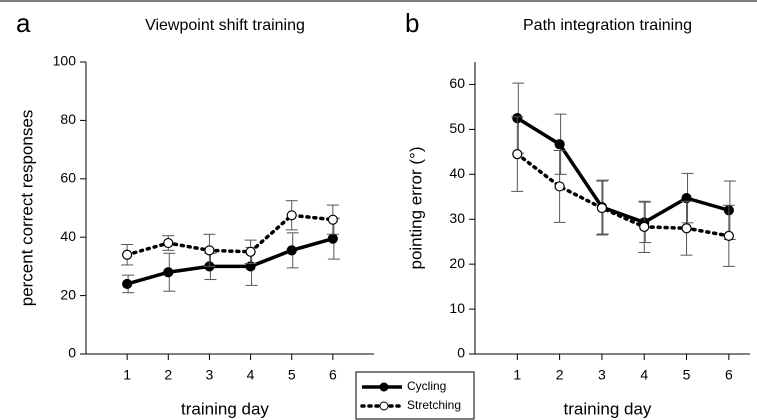  What do you see at coordinates (457, 308) in the screenshot?
I see `y-tick-label: 10` at bounding box center [457, 308].